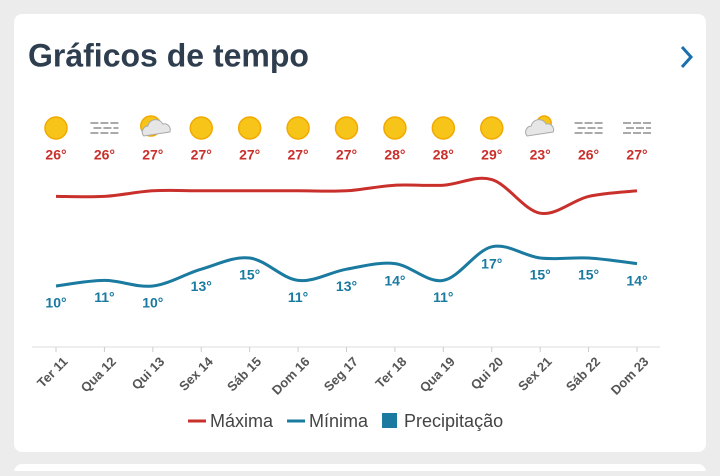 The image size is (720, 476). Describe the element at coordinates (453, 421) in the screenshot. I see `legend-label: Precipitação` at that location.